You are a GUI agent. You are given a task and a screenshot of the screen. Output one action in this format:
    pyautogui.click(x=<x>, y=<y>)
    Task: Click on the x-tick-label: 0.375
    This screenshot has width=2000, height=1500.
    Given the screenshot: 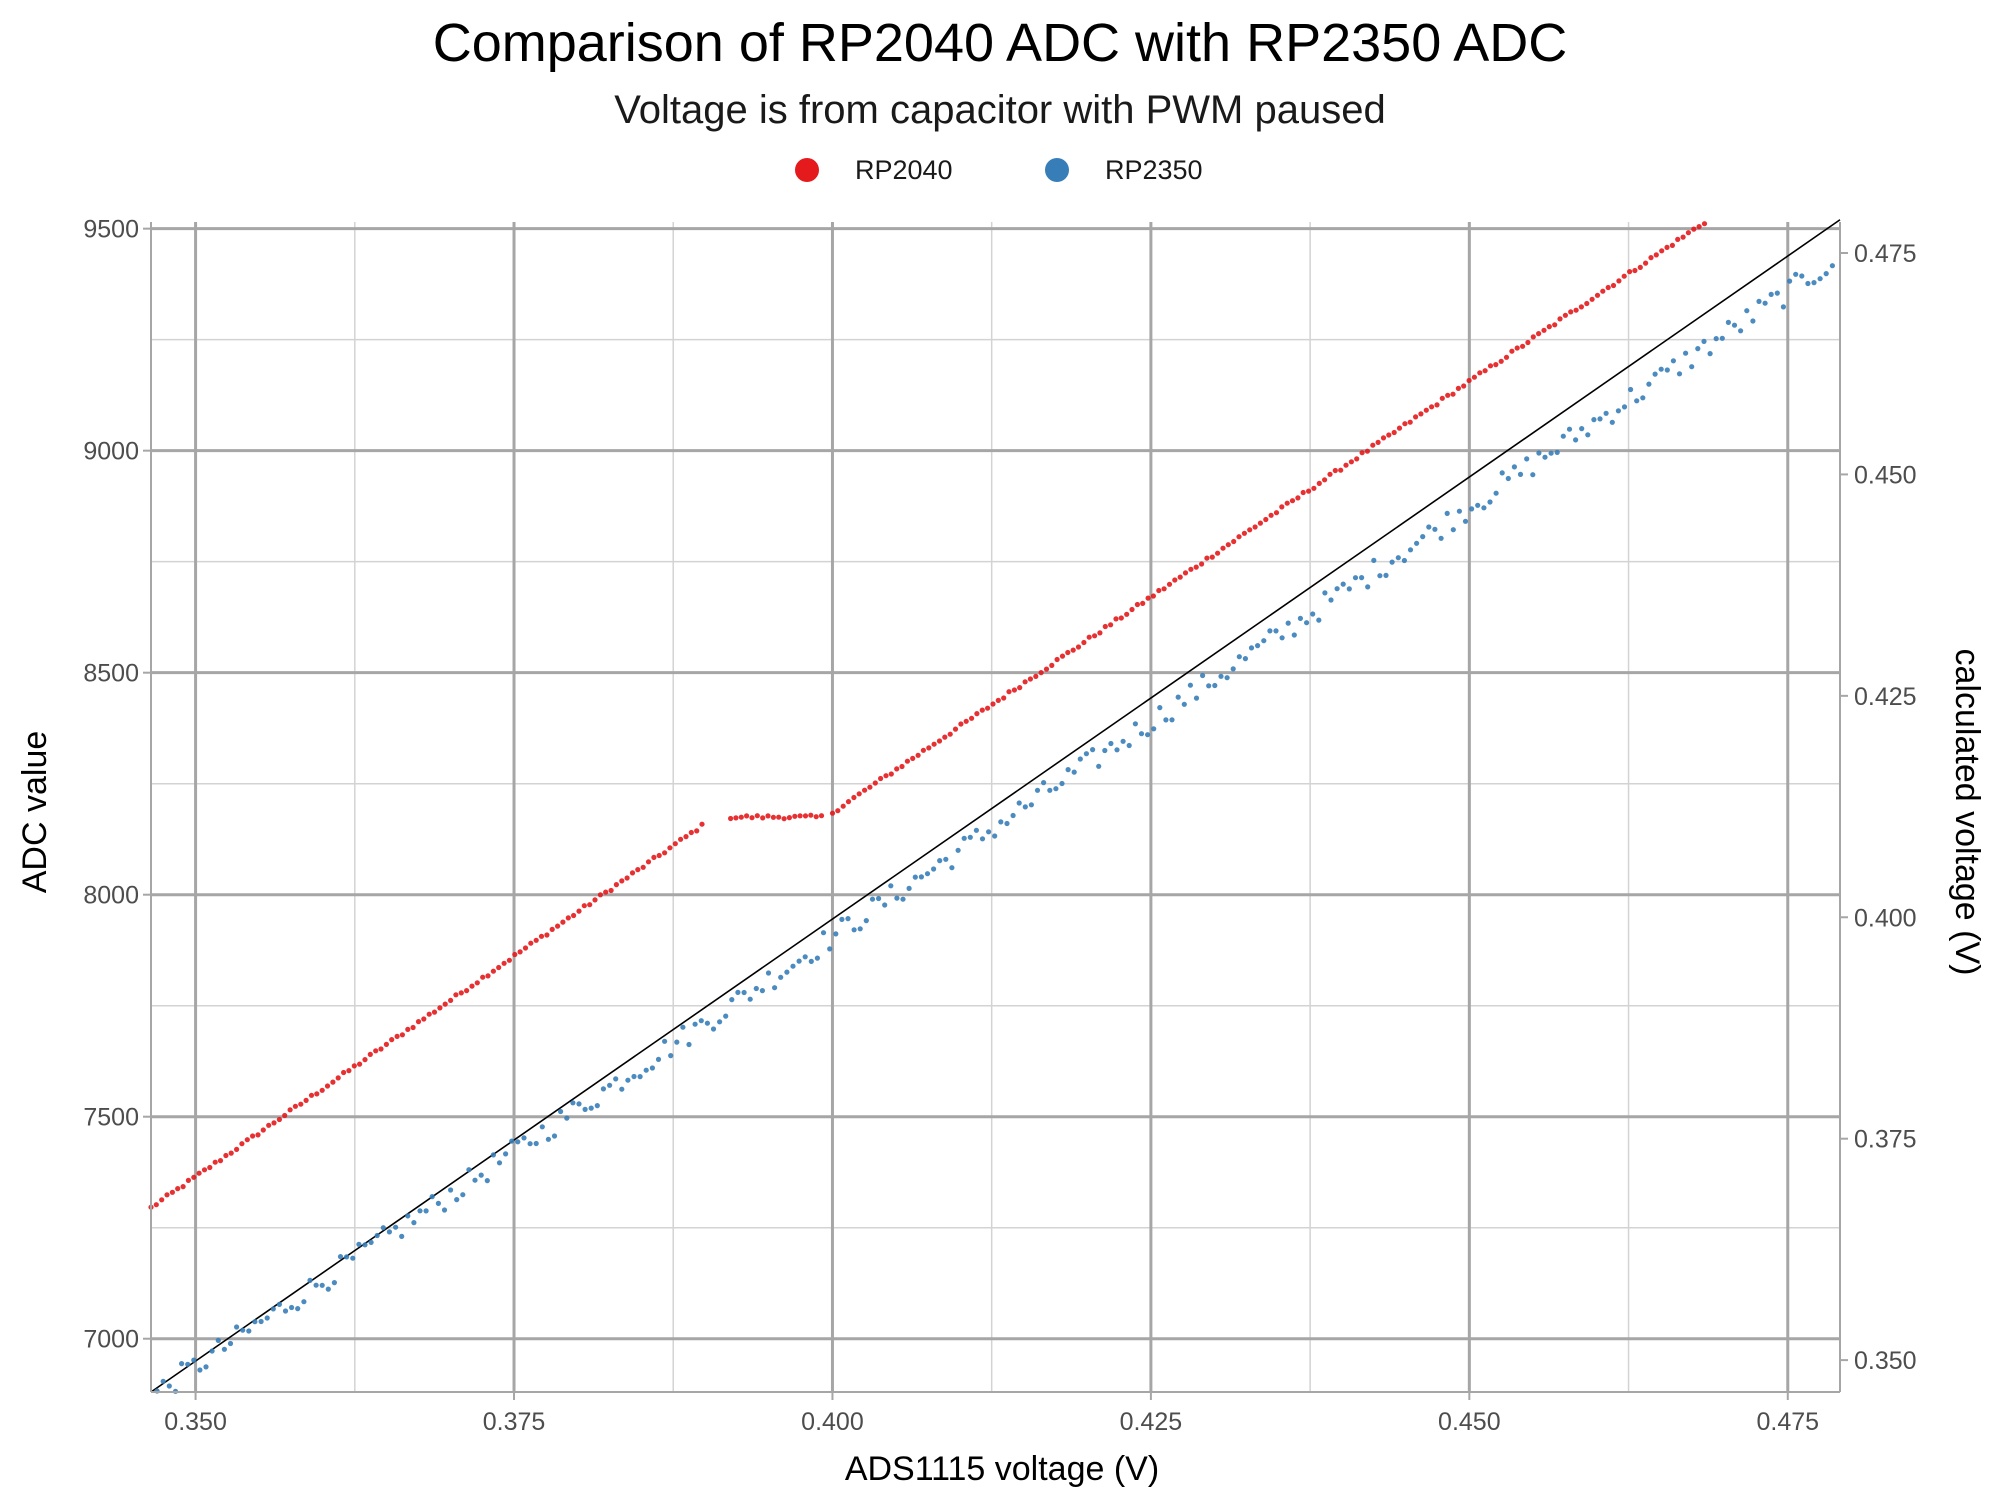 What is the action you would take?
    pyautogui.click(x=514, y=1422)
    